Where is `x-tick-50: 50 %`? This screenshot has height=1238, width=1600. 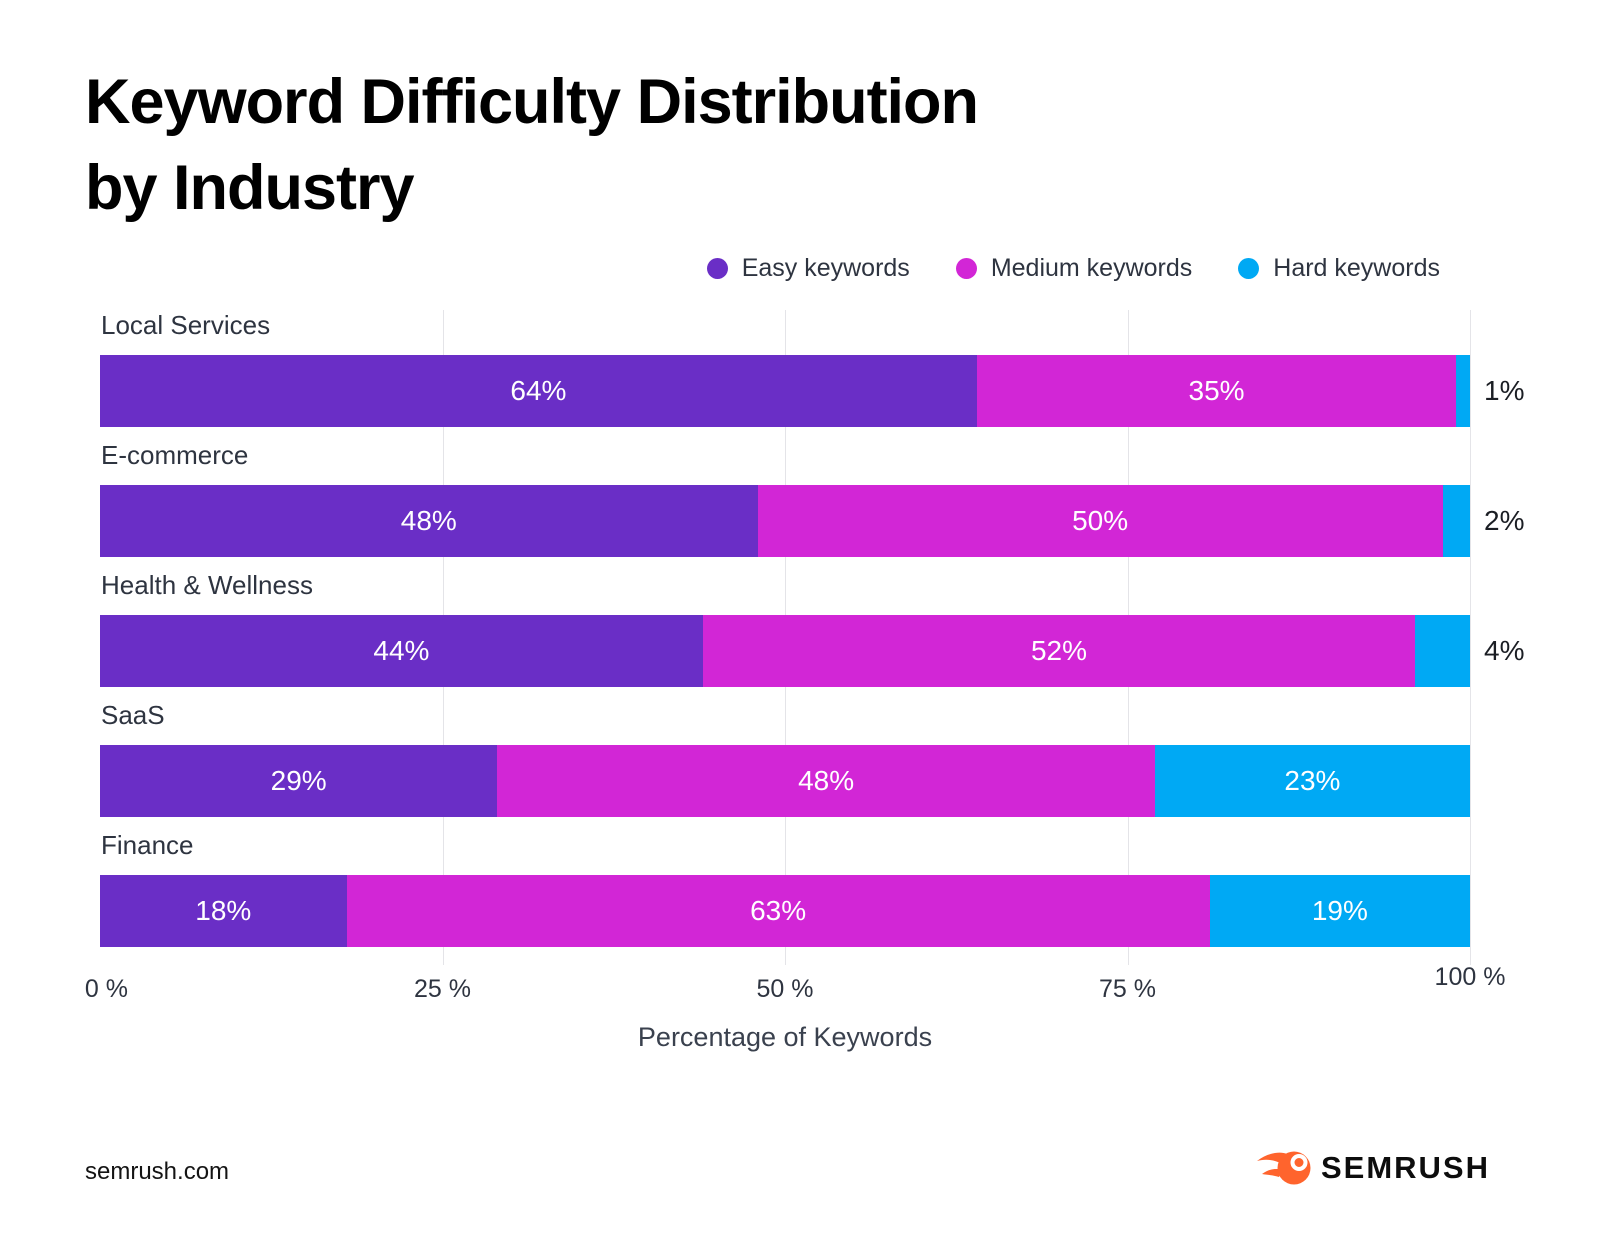 x-tick-50: 50 % is located at coordinates (785, 989).